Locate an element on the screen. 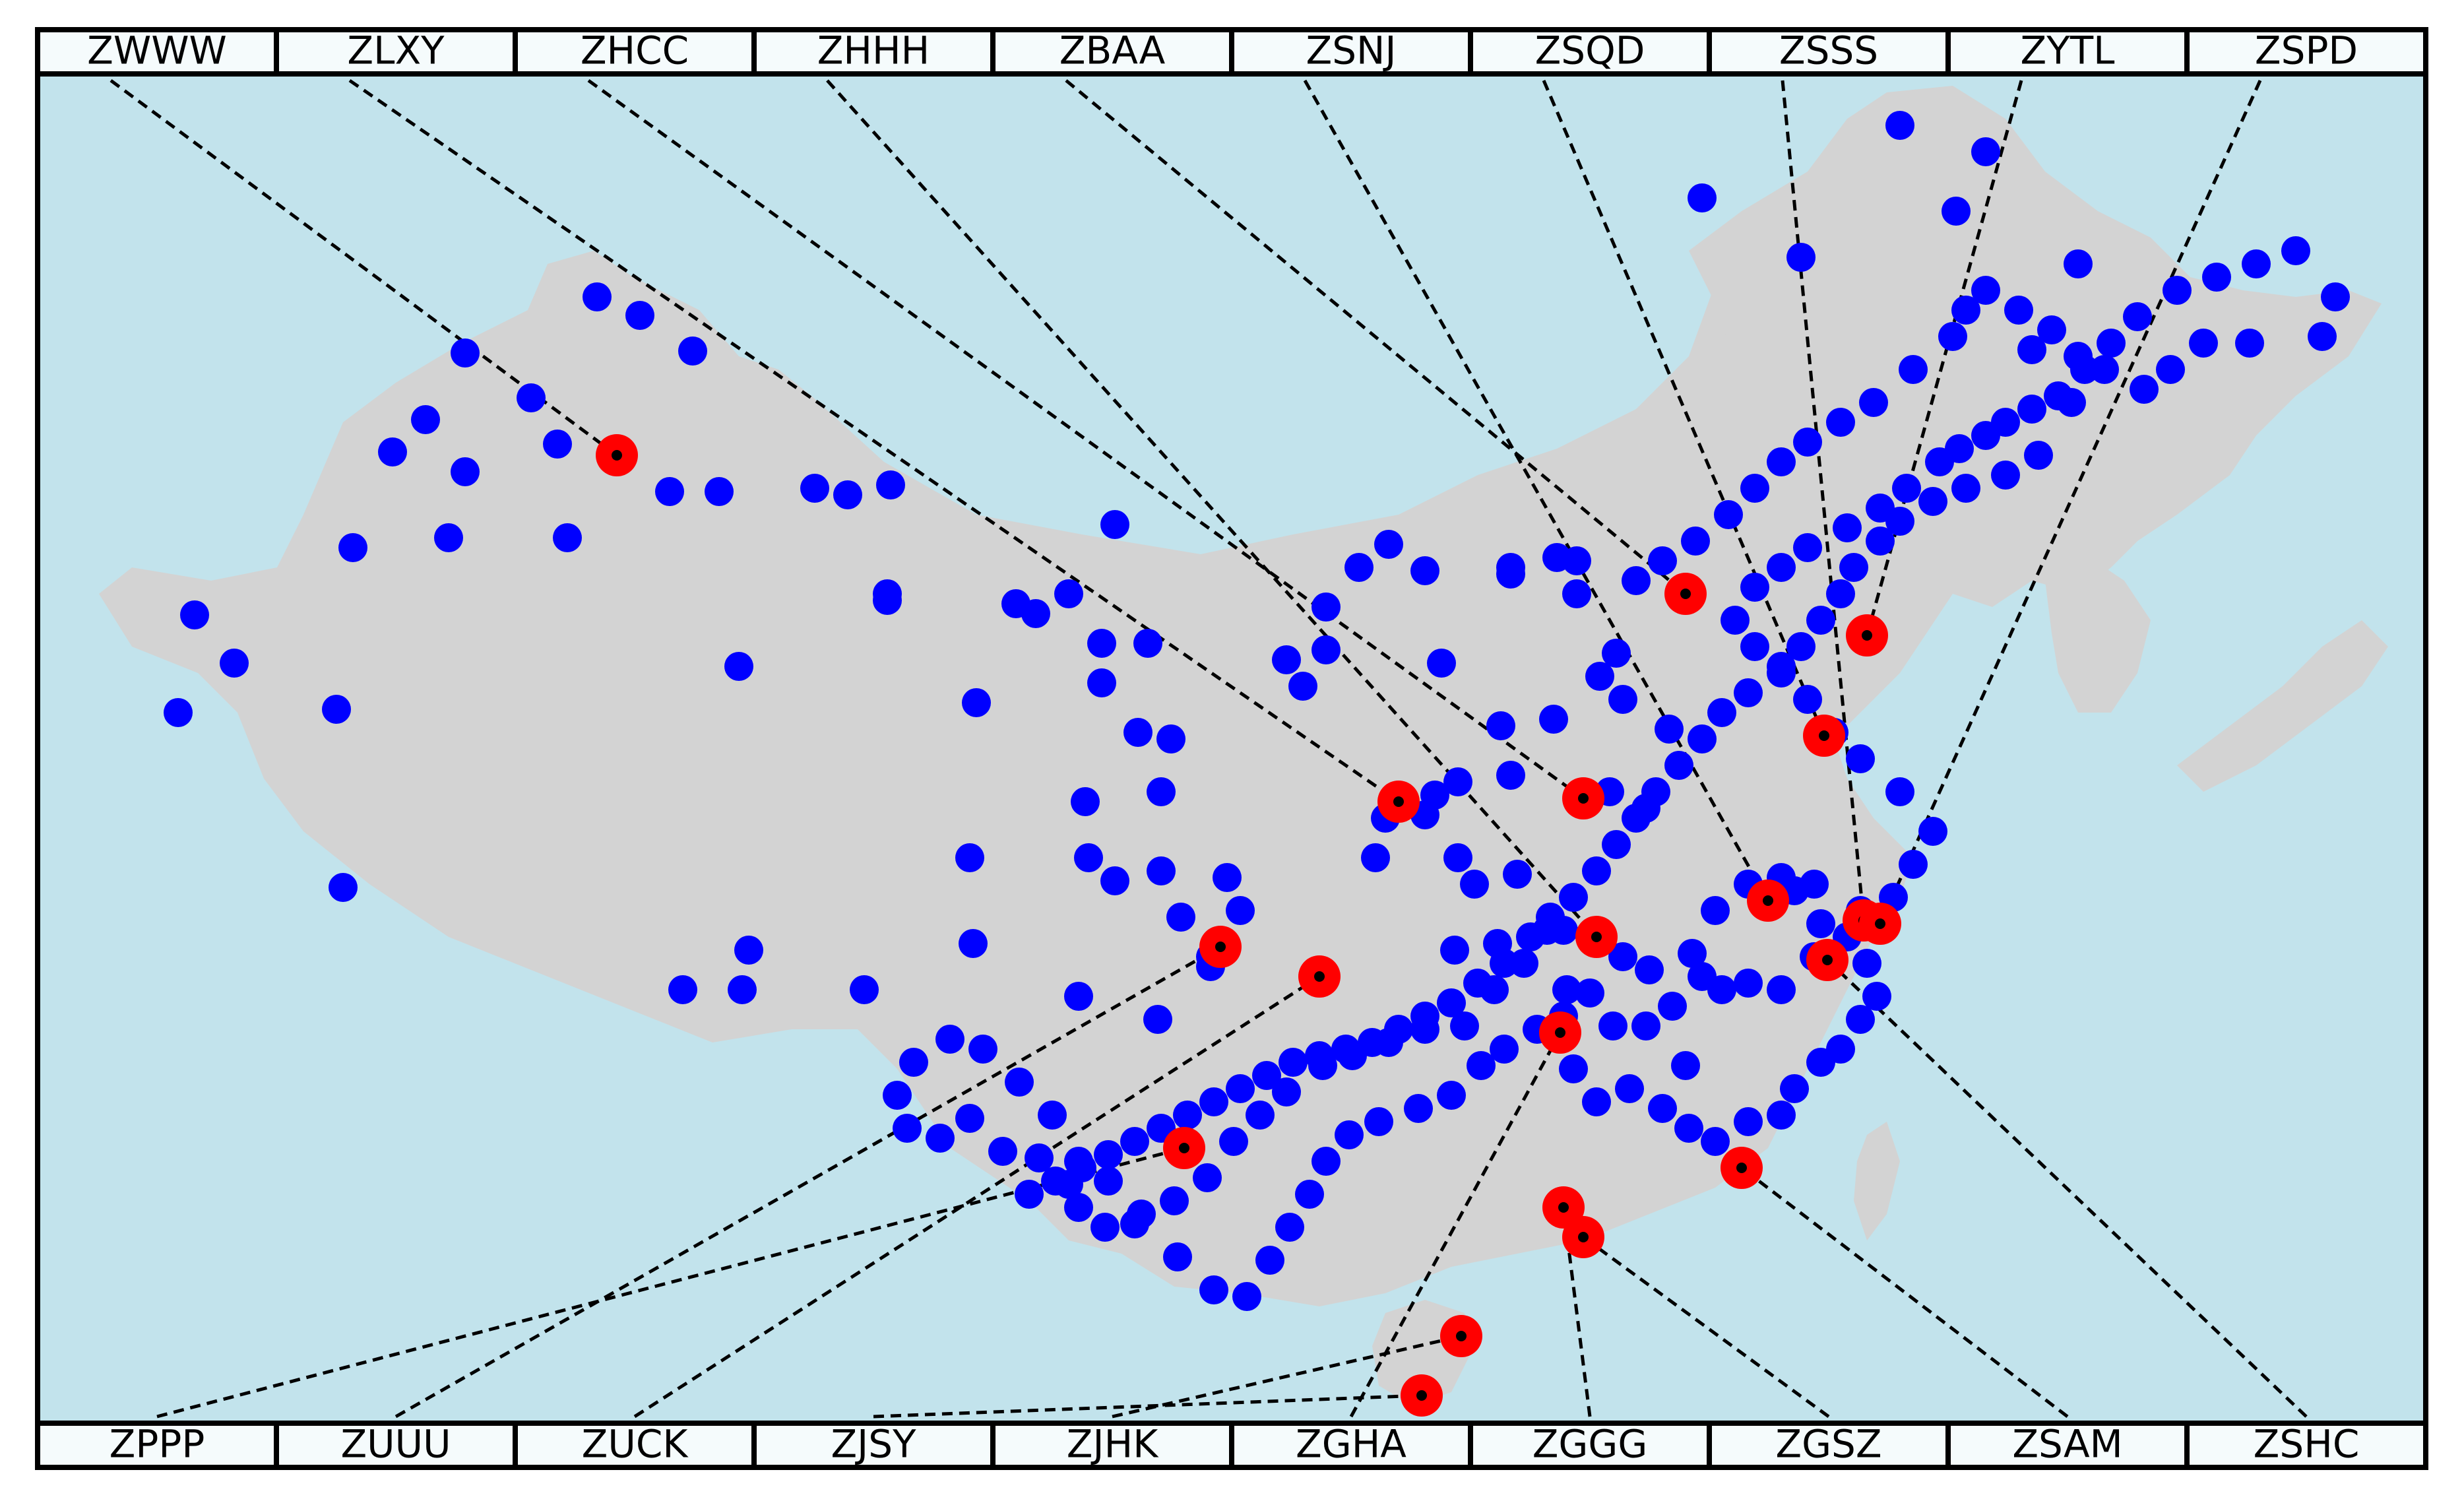 The image size is (2464, 1505). hub-center-zsam is located at coordinates (1742, 1168).